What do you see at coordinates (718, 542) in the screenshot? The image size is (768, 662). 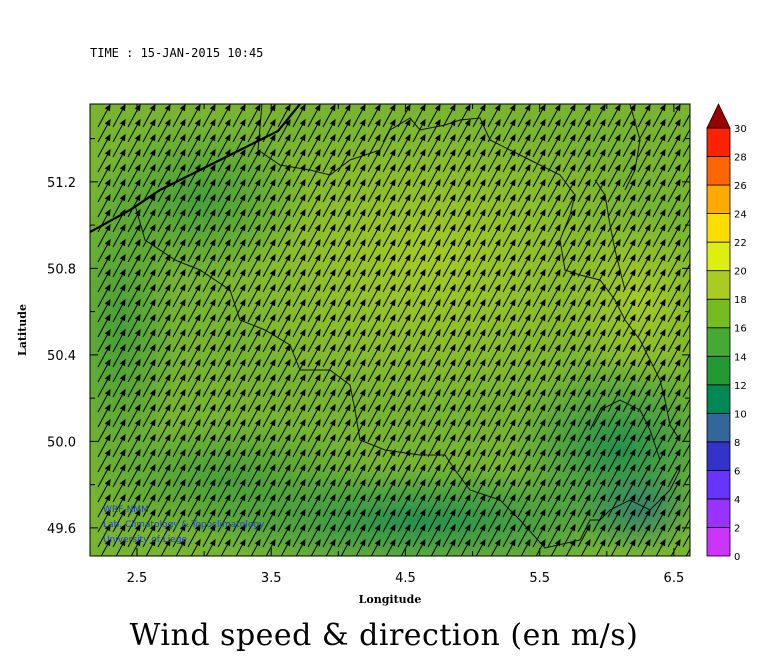 I see `colorbar-segment` at bounding box center [718, 542].